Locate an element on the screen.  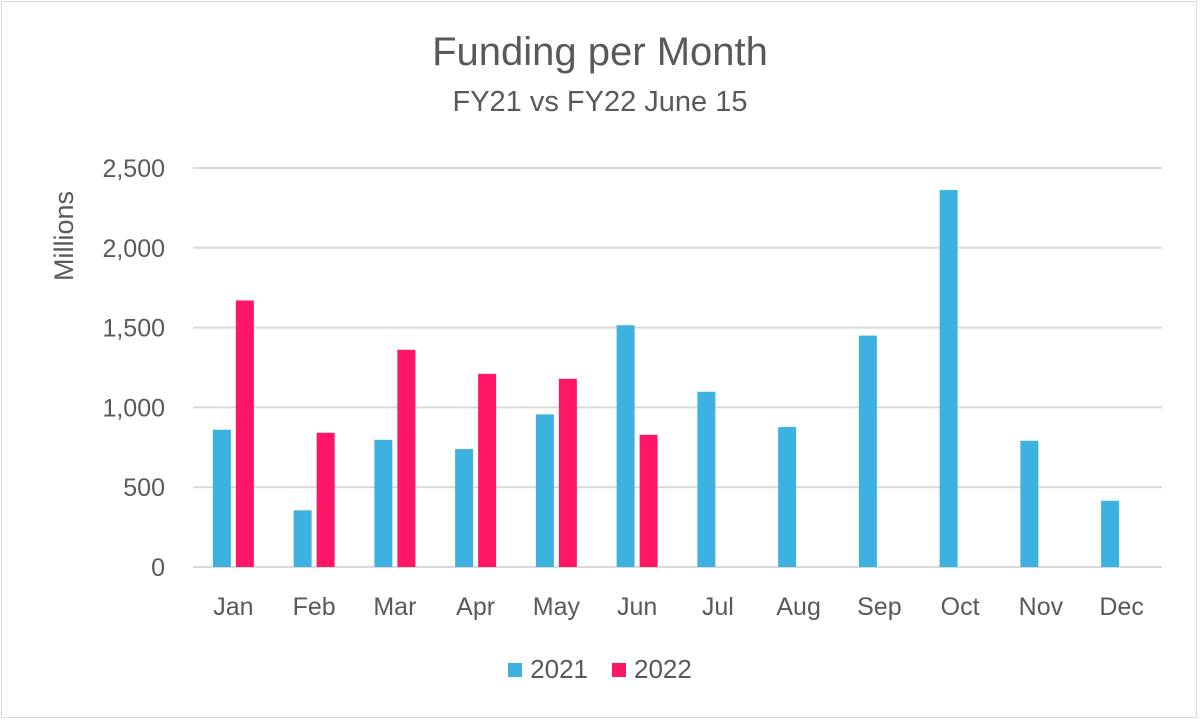
legend-label: 2021 is located at coordinates (559, 669).